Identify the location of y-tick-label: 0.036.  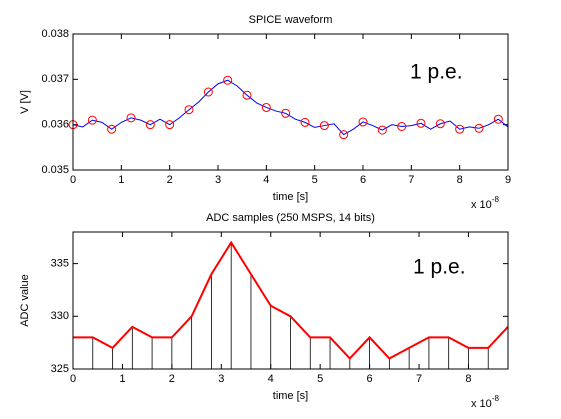
(55, 125).